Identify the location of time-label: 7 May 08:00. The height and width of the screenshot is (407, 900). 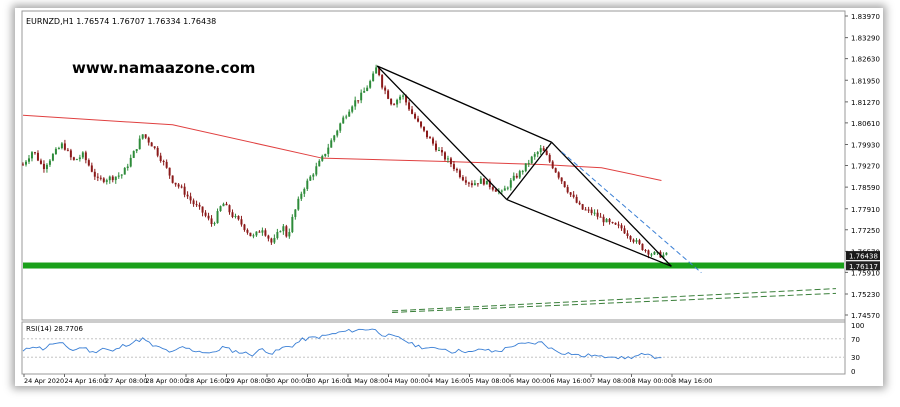
(611, 381).